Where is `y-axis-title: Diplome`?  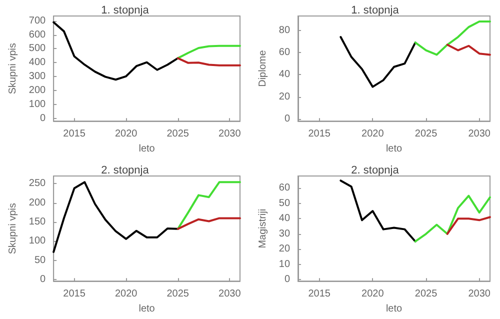 y-axis-title: Diplome is located at coordinates (263, 68).